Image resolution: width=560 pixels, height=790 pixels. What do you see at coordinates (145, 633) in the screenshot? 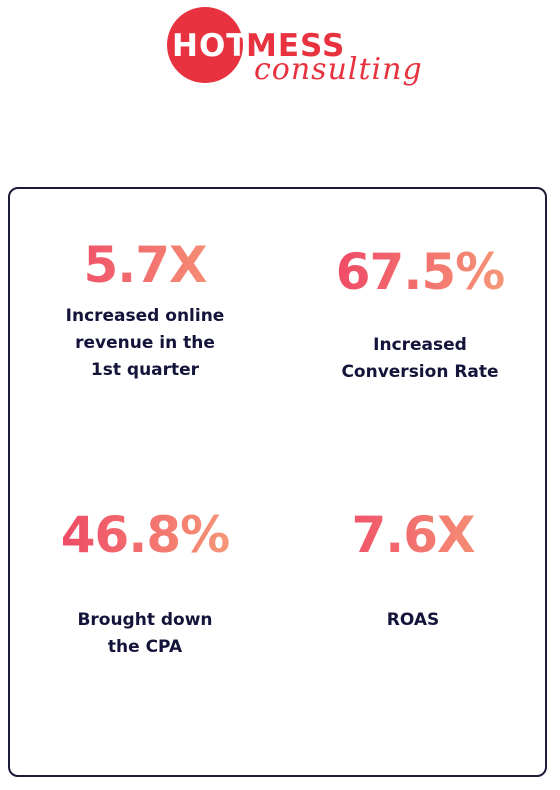
I see `stat-label: Brought down the CPA` at bounding box center [145, 633].